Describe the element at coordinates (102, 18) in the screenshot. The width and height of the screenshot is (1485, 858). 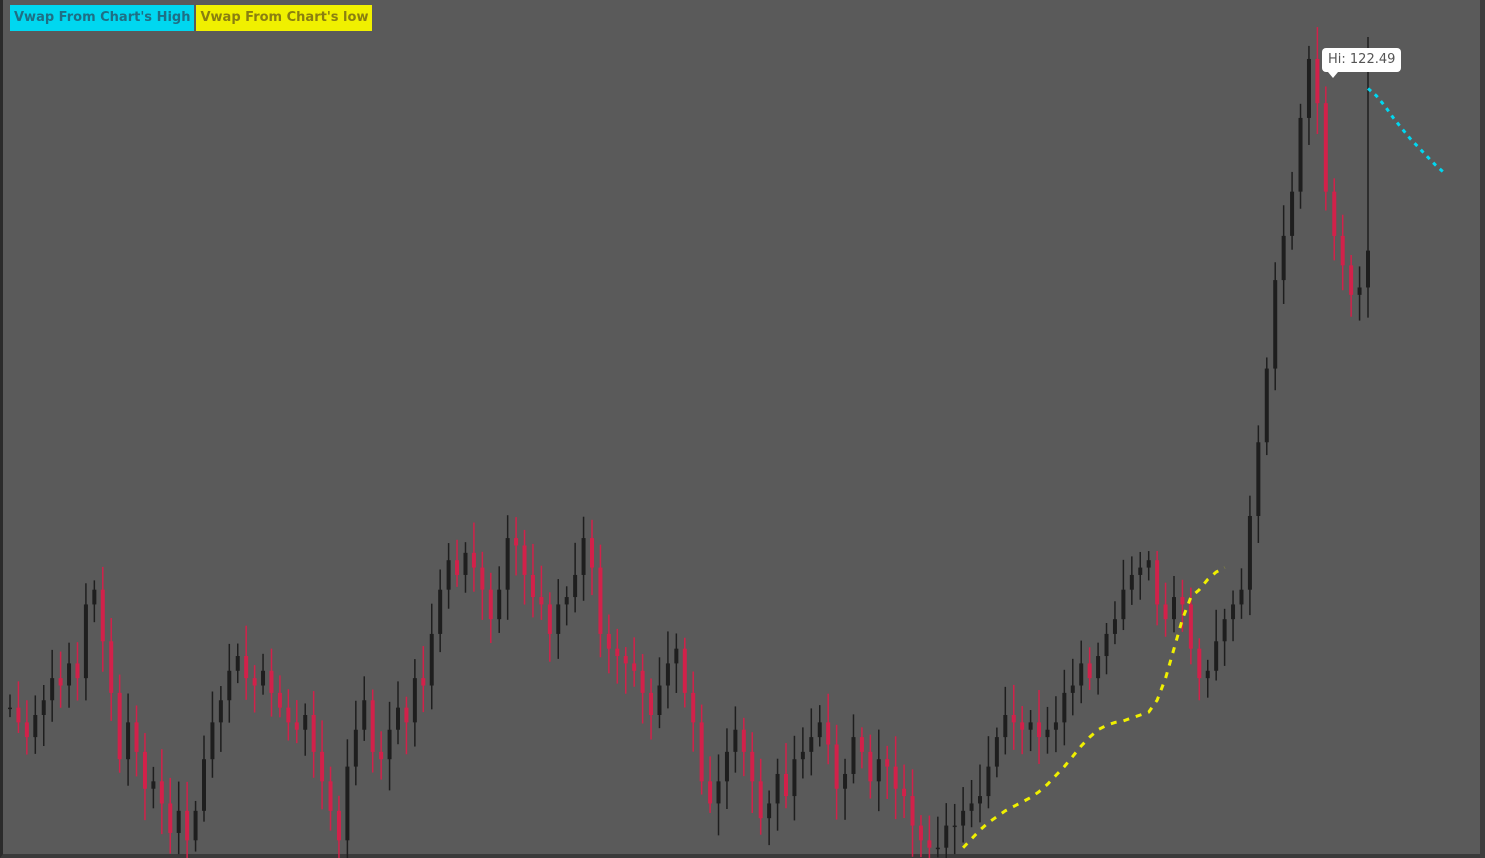
I see `legend-vwap-high: Vwap From Chart's High` at that location.